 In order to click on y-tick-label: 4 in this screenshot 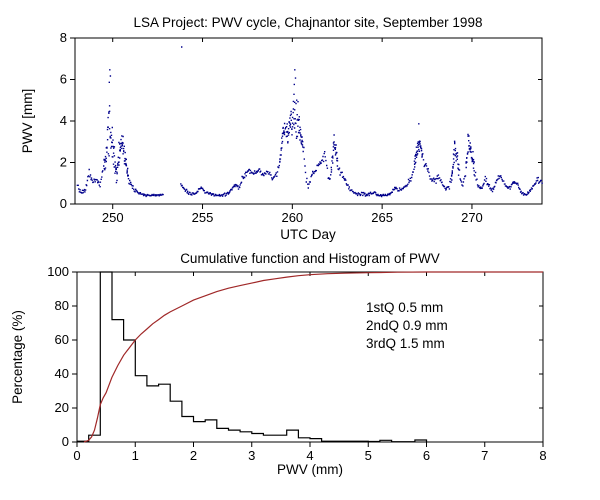, I will do `click(63, 120)`.